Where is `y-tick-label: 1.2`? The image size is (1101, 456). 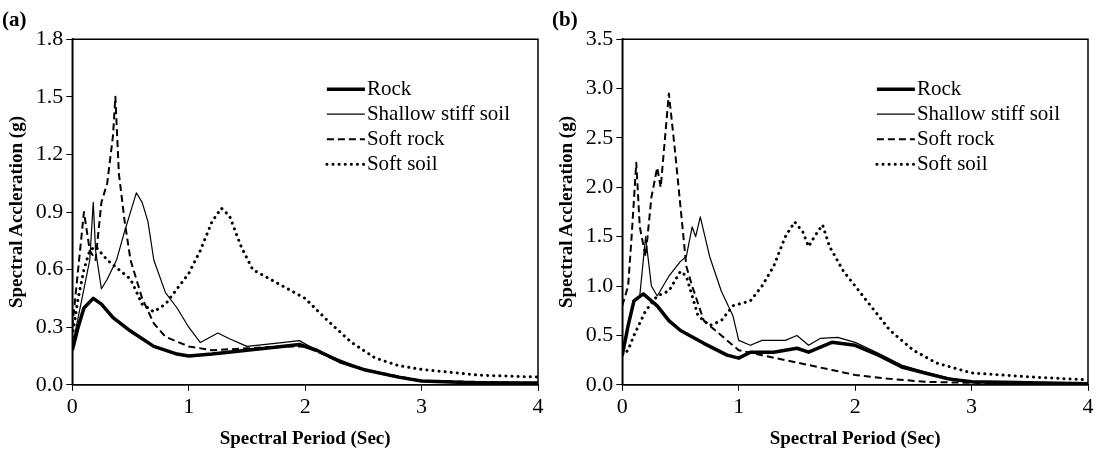
y-tick-label: 1.2 is located at coordinates (49, 153).